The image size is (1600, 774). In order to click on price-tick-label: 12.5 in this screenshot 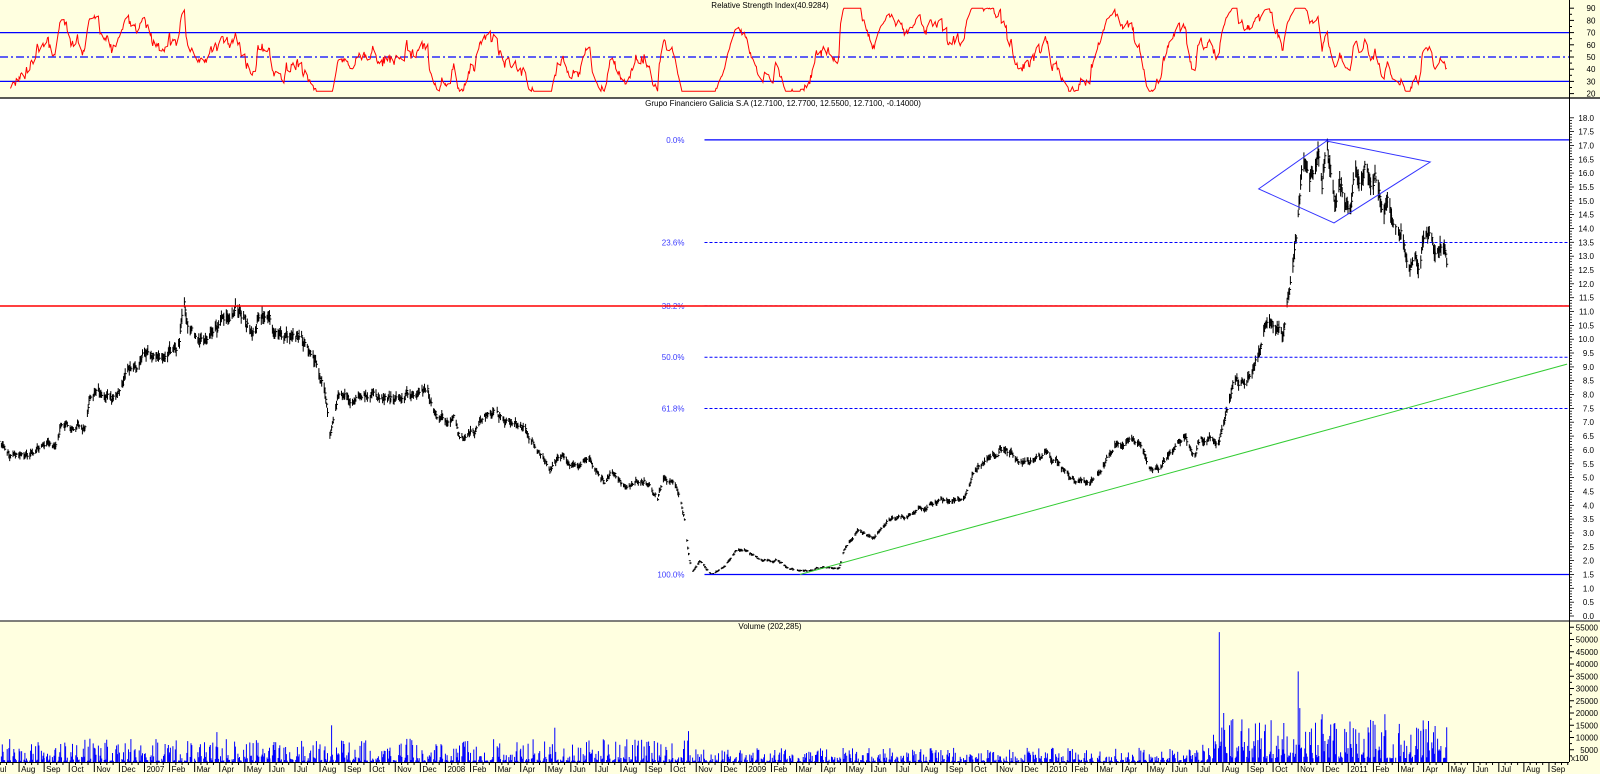, I will do `click(1586, 270)`.